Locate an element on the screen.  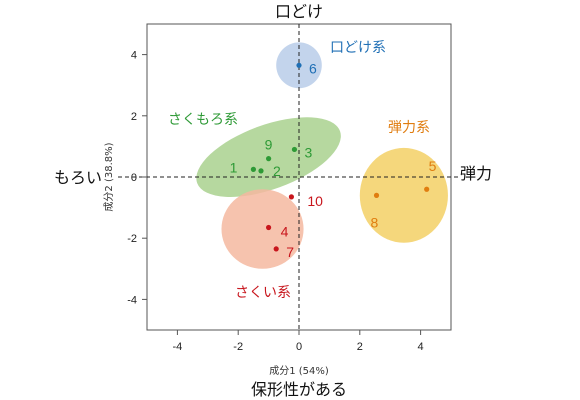
point-label-7: 7 is located at coordinates (290, 252).